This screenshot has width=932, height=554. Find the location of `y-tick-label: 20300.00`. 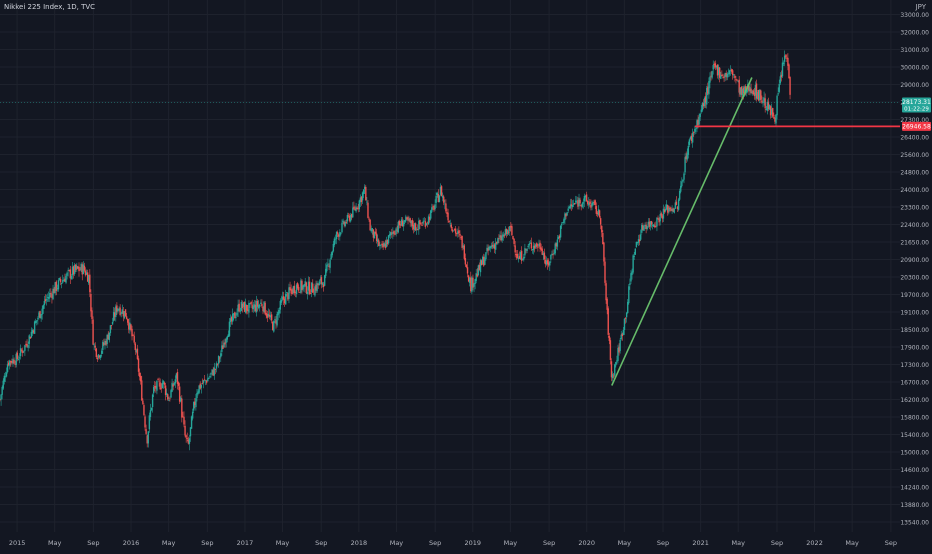

y-tick-label: 20300.00 is located at coordinates (914, 278).